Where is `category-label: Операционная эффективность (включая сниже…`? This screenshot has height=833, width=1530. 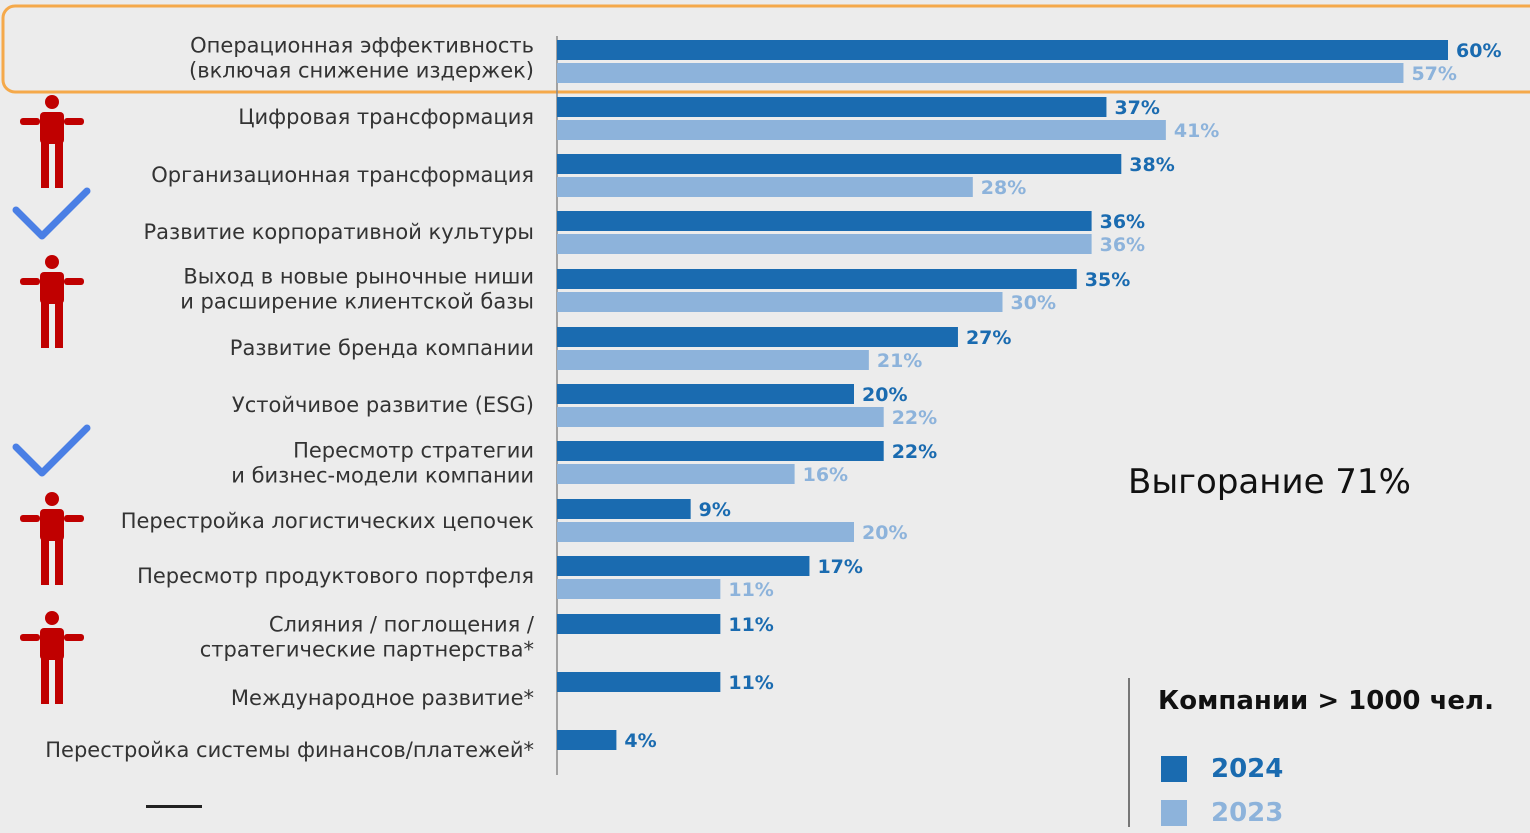 category-label: Операционная эффективность (включая сниже… is located at coordinates (361, 58).